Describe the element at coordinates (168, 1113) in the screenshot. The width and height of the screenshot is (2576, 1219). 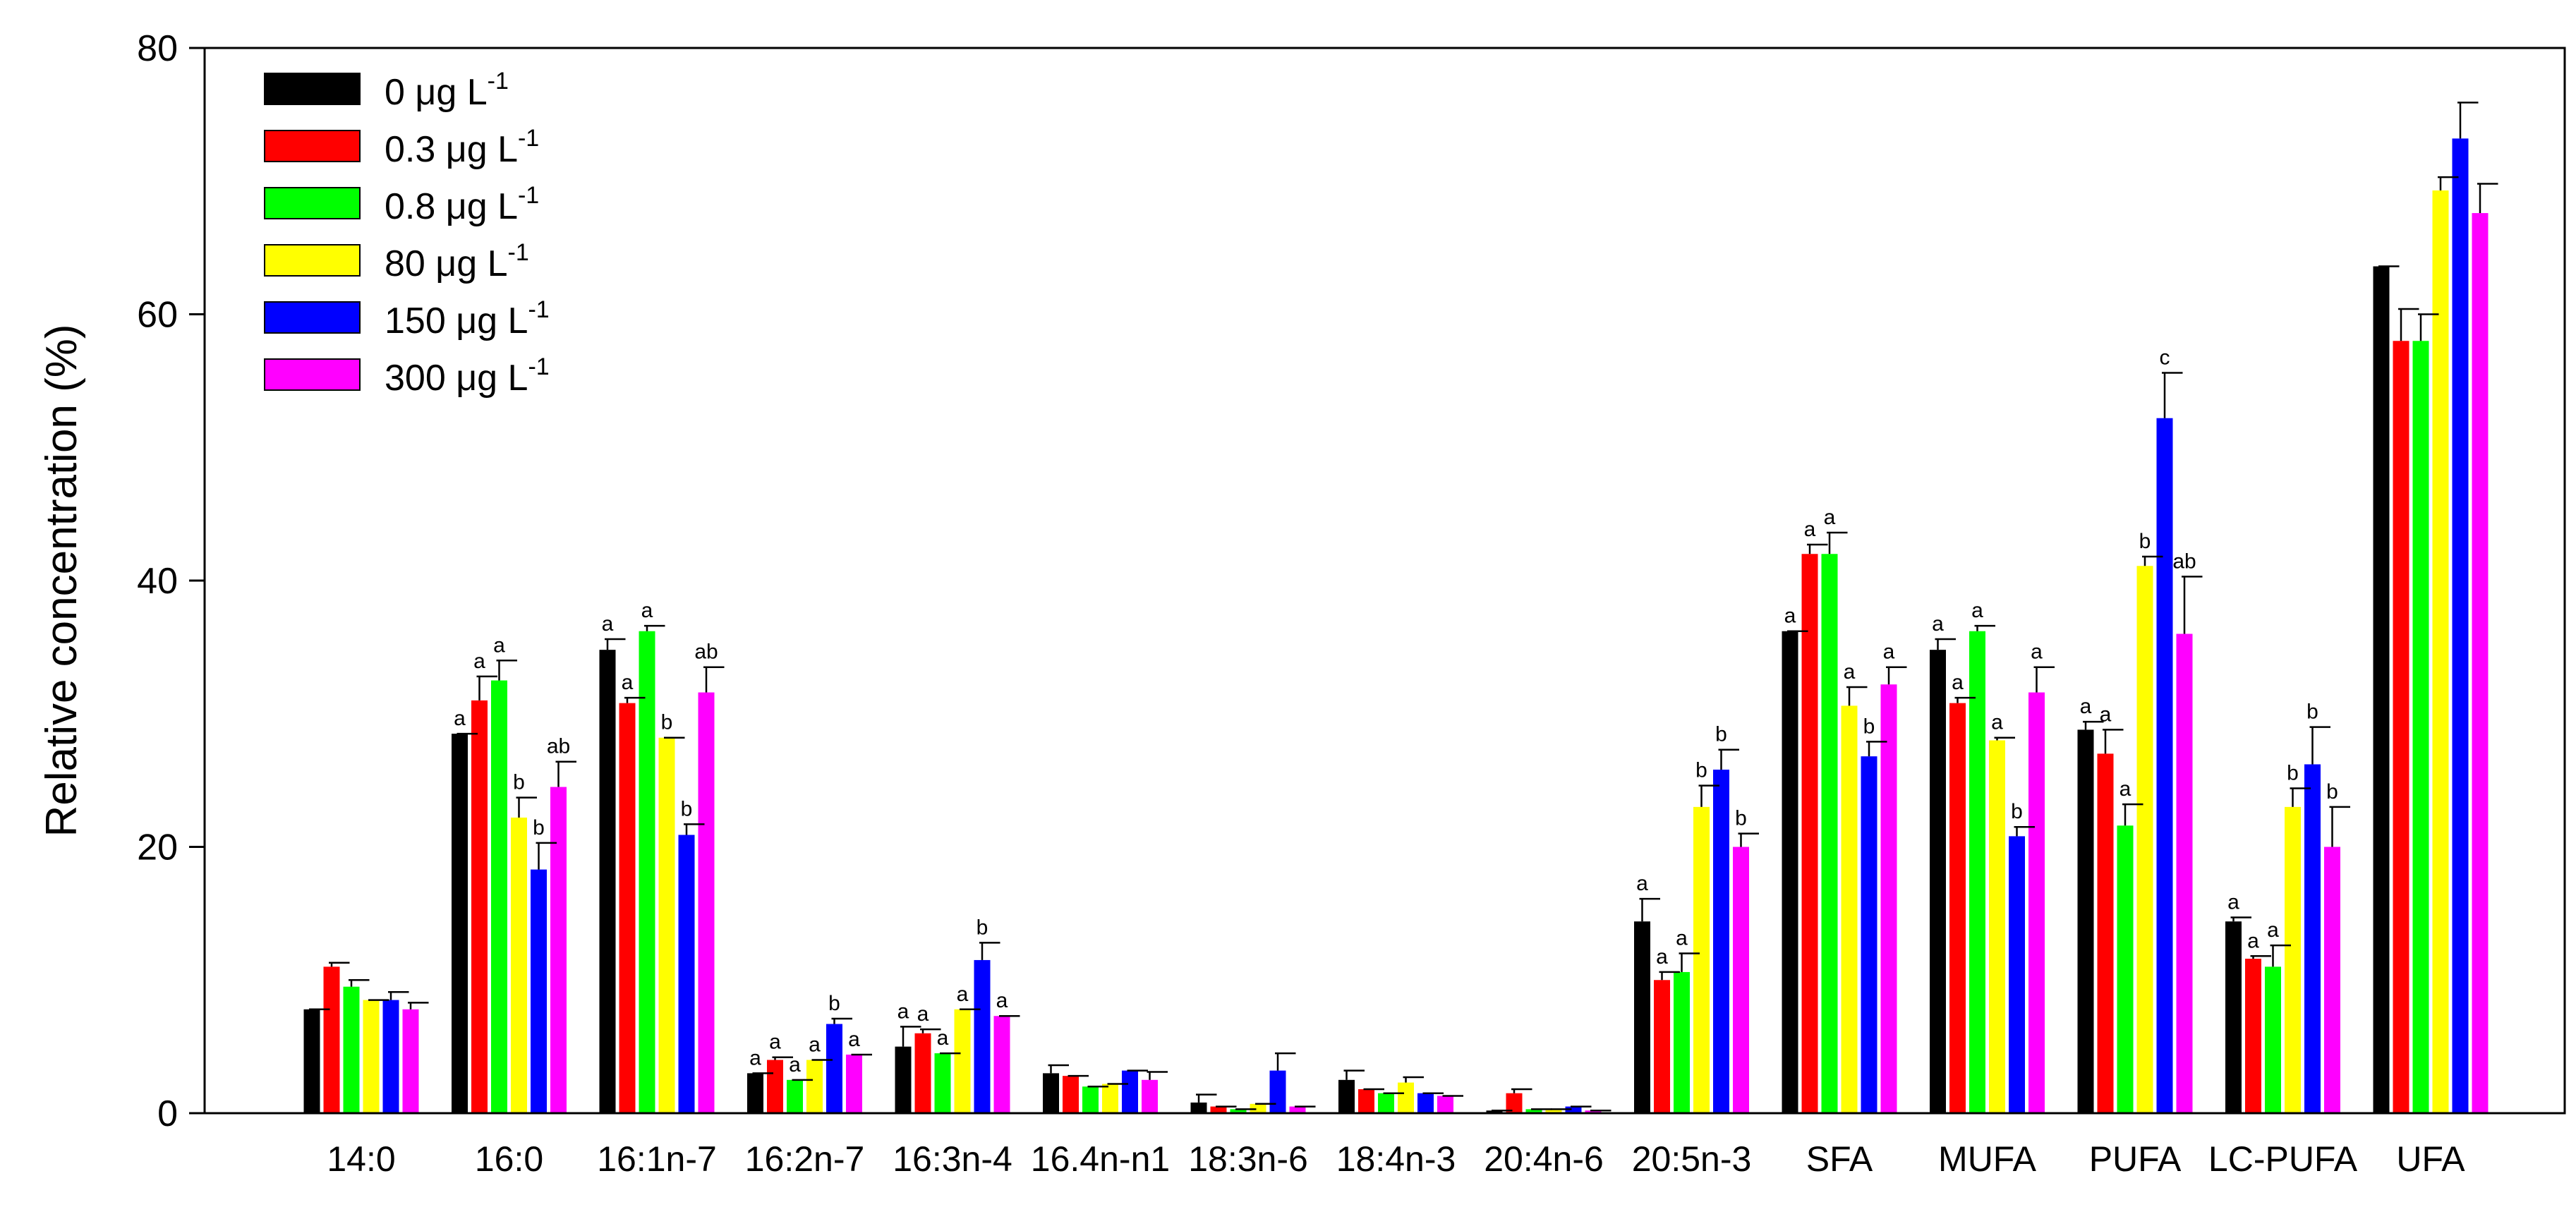
I see `y-tick-label: 0` at that location.